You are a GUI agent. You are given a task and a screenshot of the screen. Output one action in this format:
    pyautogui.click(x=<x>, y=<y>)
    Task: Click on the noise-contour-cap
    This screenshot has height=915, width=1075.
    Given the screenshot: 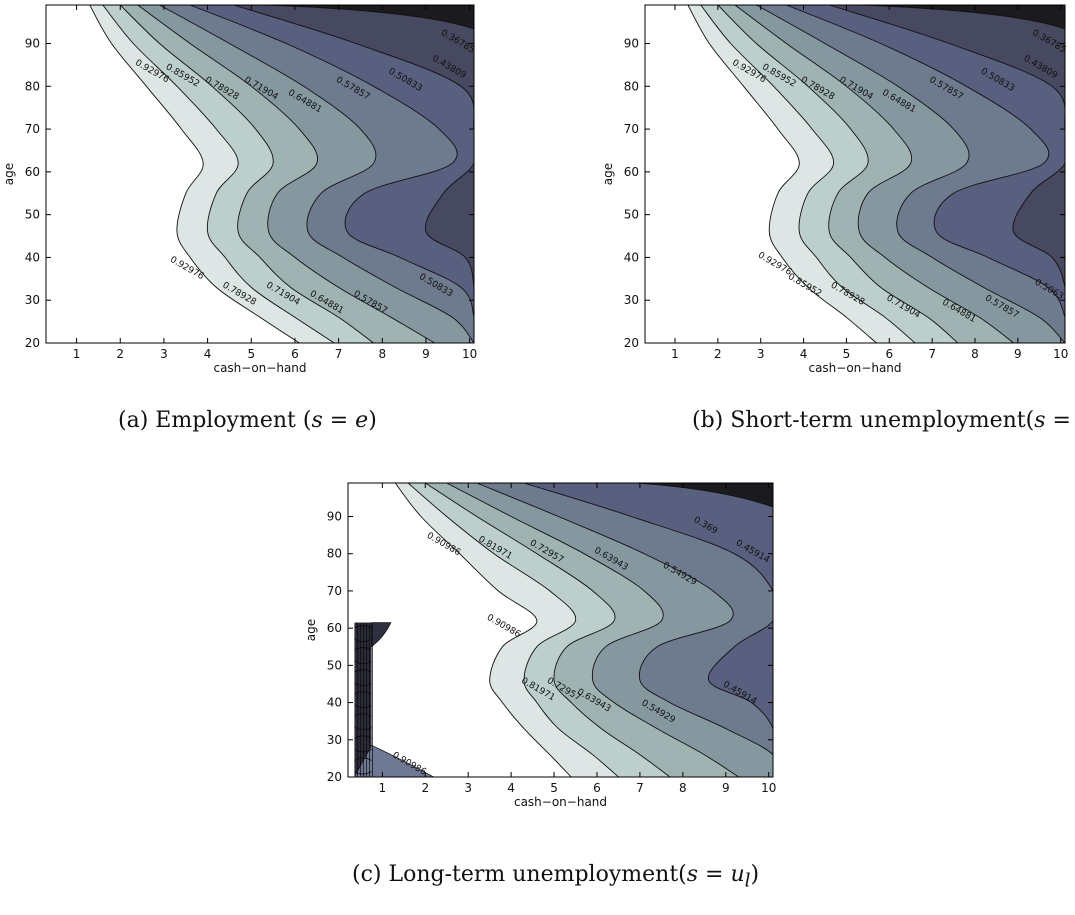 What is the action you would take?
    pyautogui.click(x=381, y=635)
    